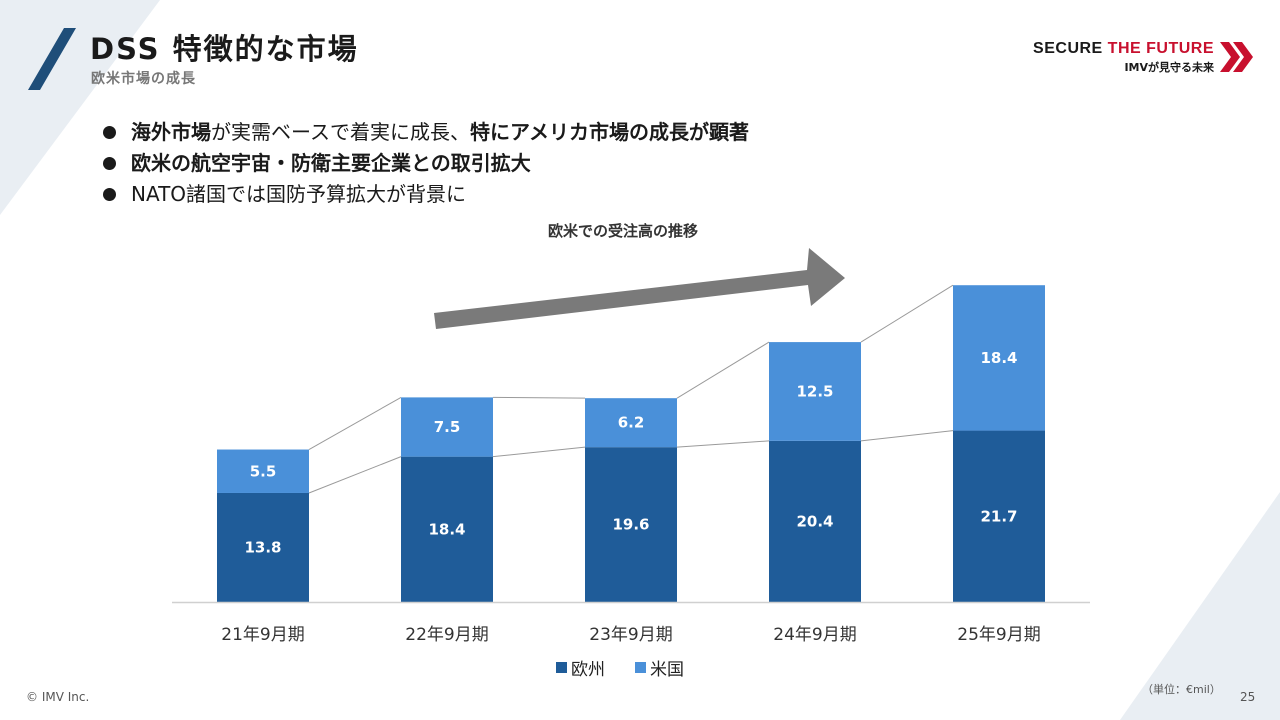  I want to click on logo-subtext: IMVが見守る未来, so click(1169, 67).